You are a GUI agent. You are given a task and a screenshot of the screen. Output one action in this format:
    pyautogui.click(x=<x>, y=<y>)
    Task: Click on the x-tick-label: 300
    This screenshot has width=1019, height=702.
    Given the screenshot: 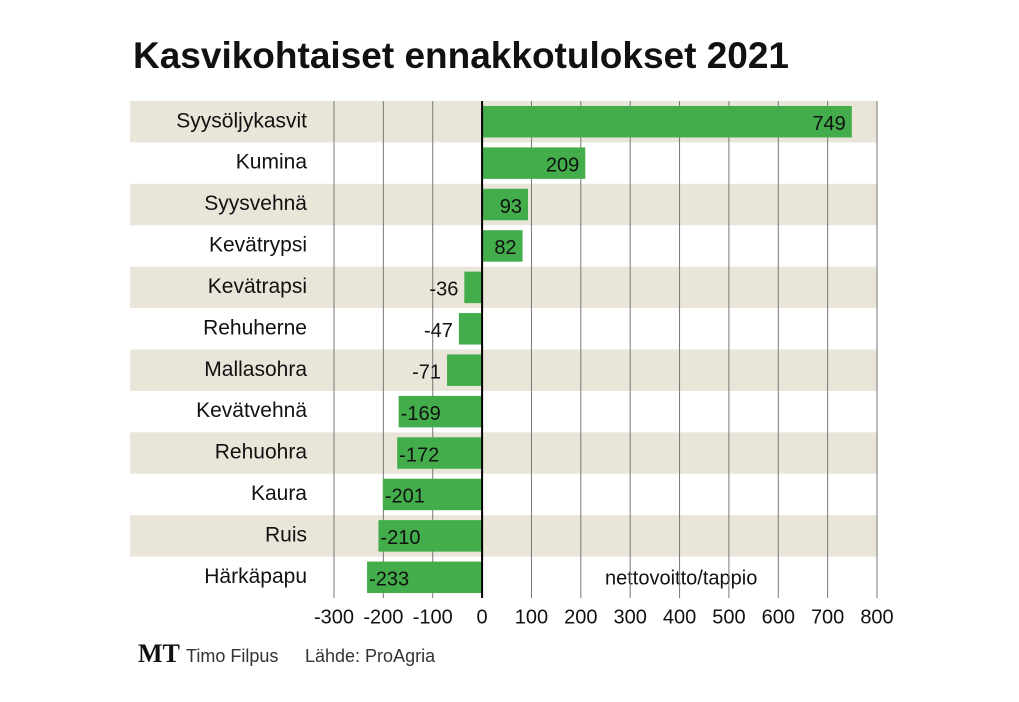 What is the action you would take?
    pyautogui.click(x=629, y=617)
    